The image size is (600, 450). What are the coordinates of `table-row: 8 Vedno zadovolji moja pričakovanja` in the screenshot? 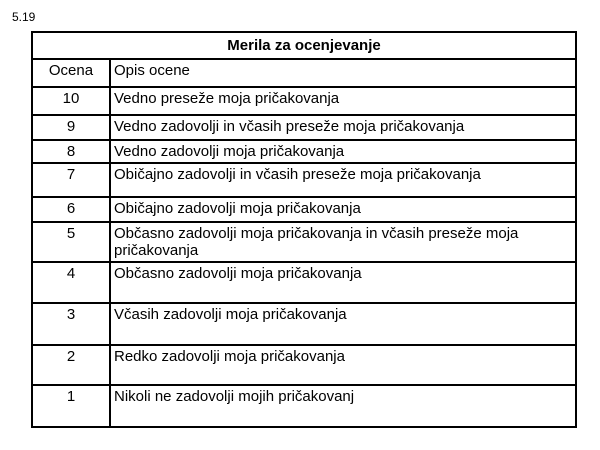 It's located at (304, 151).